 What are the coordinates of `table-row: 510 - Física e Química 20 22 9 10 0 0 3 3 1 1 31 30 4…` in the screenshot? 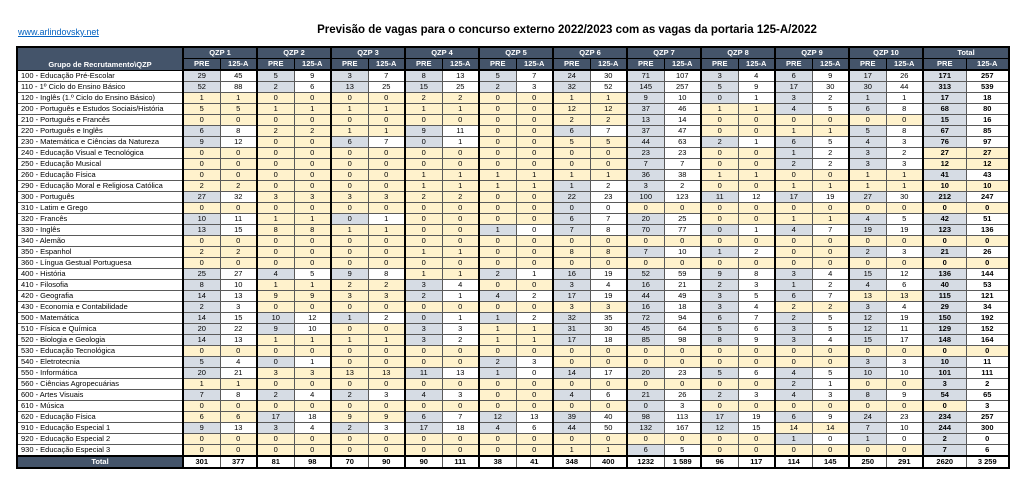 It's located at (513, 329).